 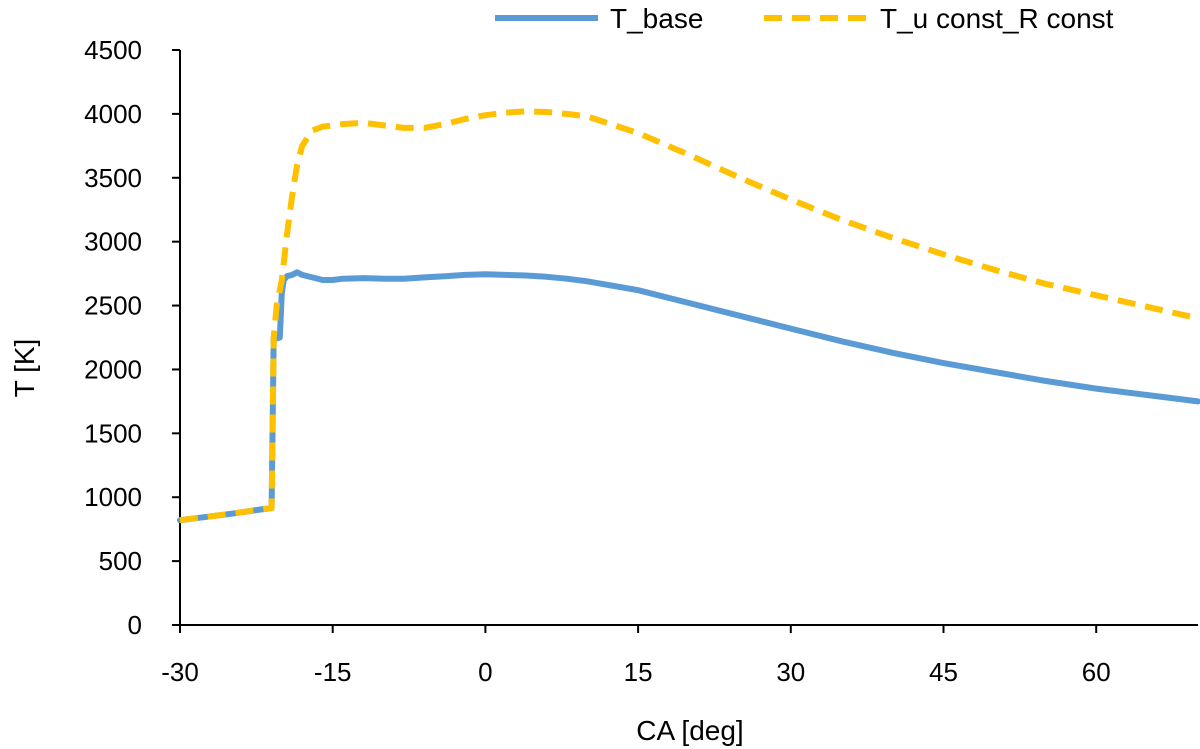 What do you see at coordinates (113, 114) in the screenshot?
I see `y-tick-label: 4000` at bounding box center [113, 114].